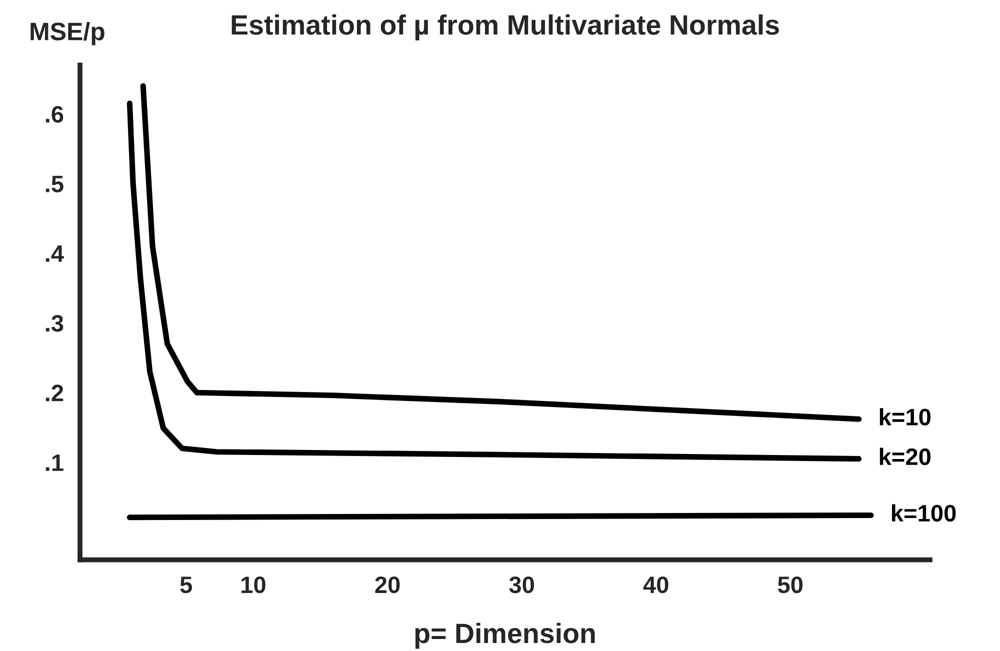 Image resolution: width=1000 pixels, height=651 pixels. What do you see at coordinates (505, 635) in the screenshot?
I see `x-axis-title: p= Dimension` at bounding box center [505, 635].